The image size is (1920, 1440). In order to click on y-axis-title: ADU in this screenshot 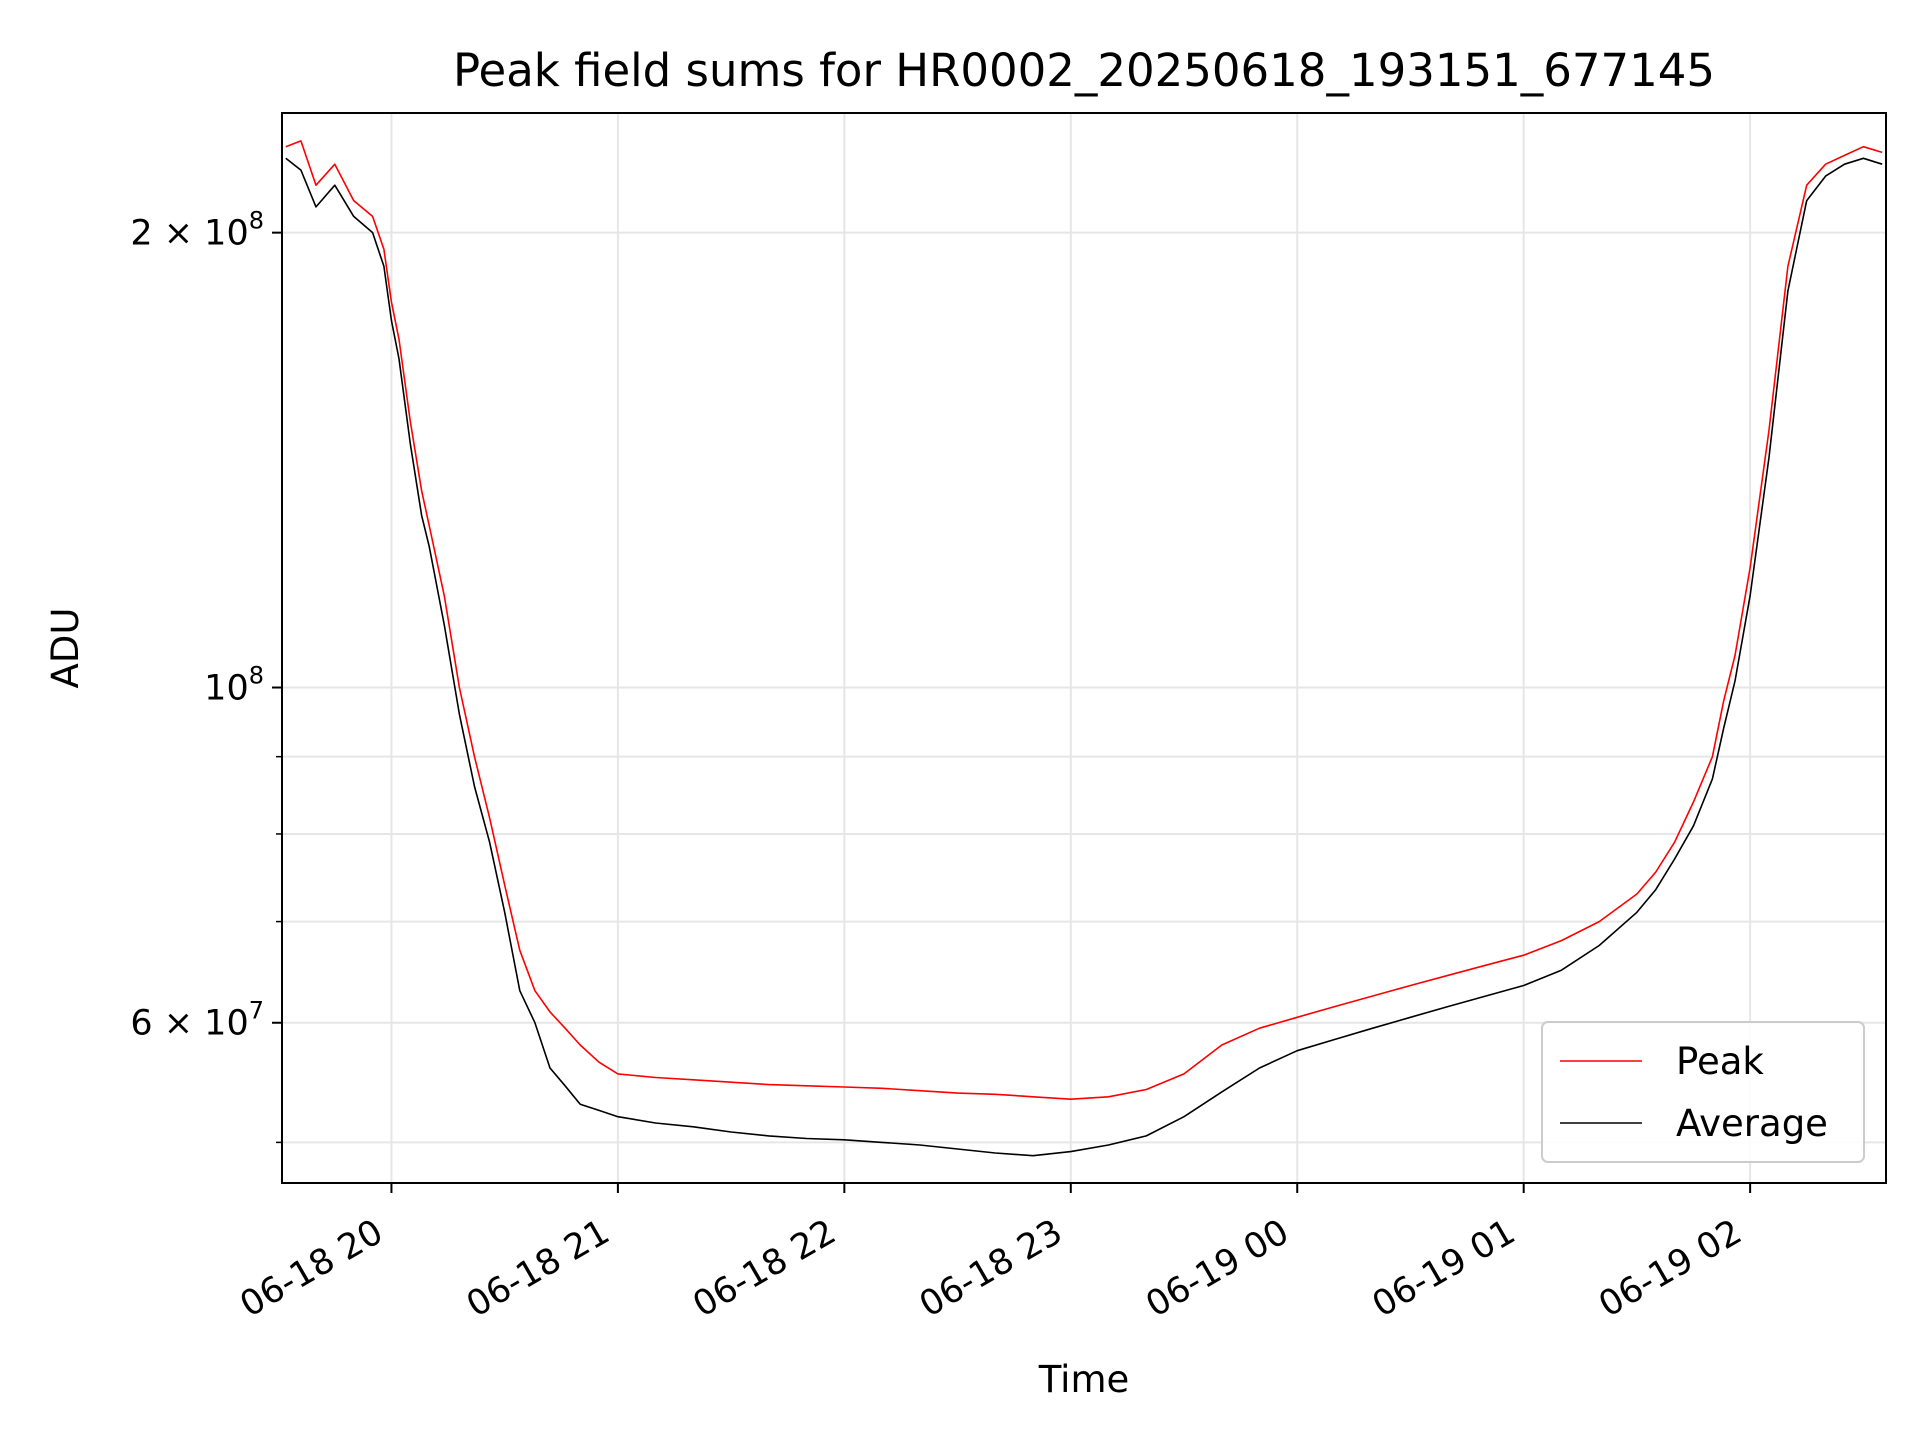, I will do `click(65, 648)`.